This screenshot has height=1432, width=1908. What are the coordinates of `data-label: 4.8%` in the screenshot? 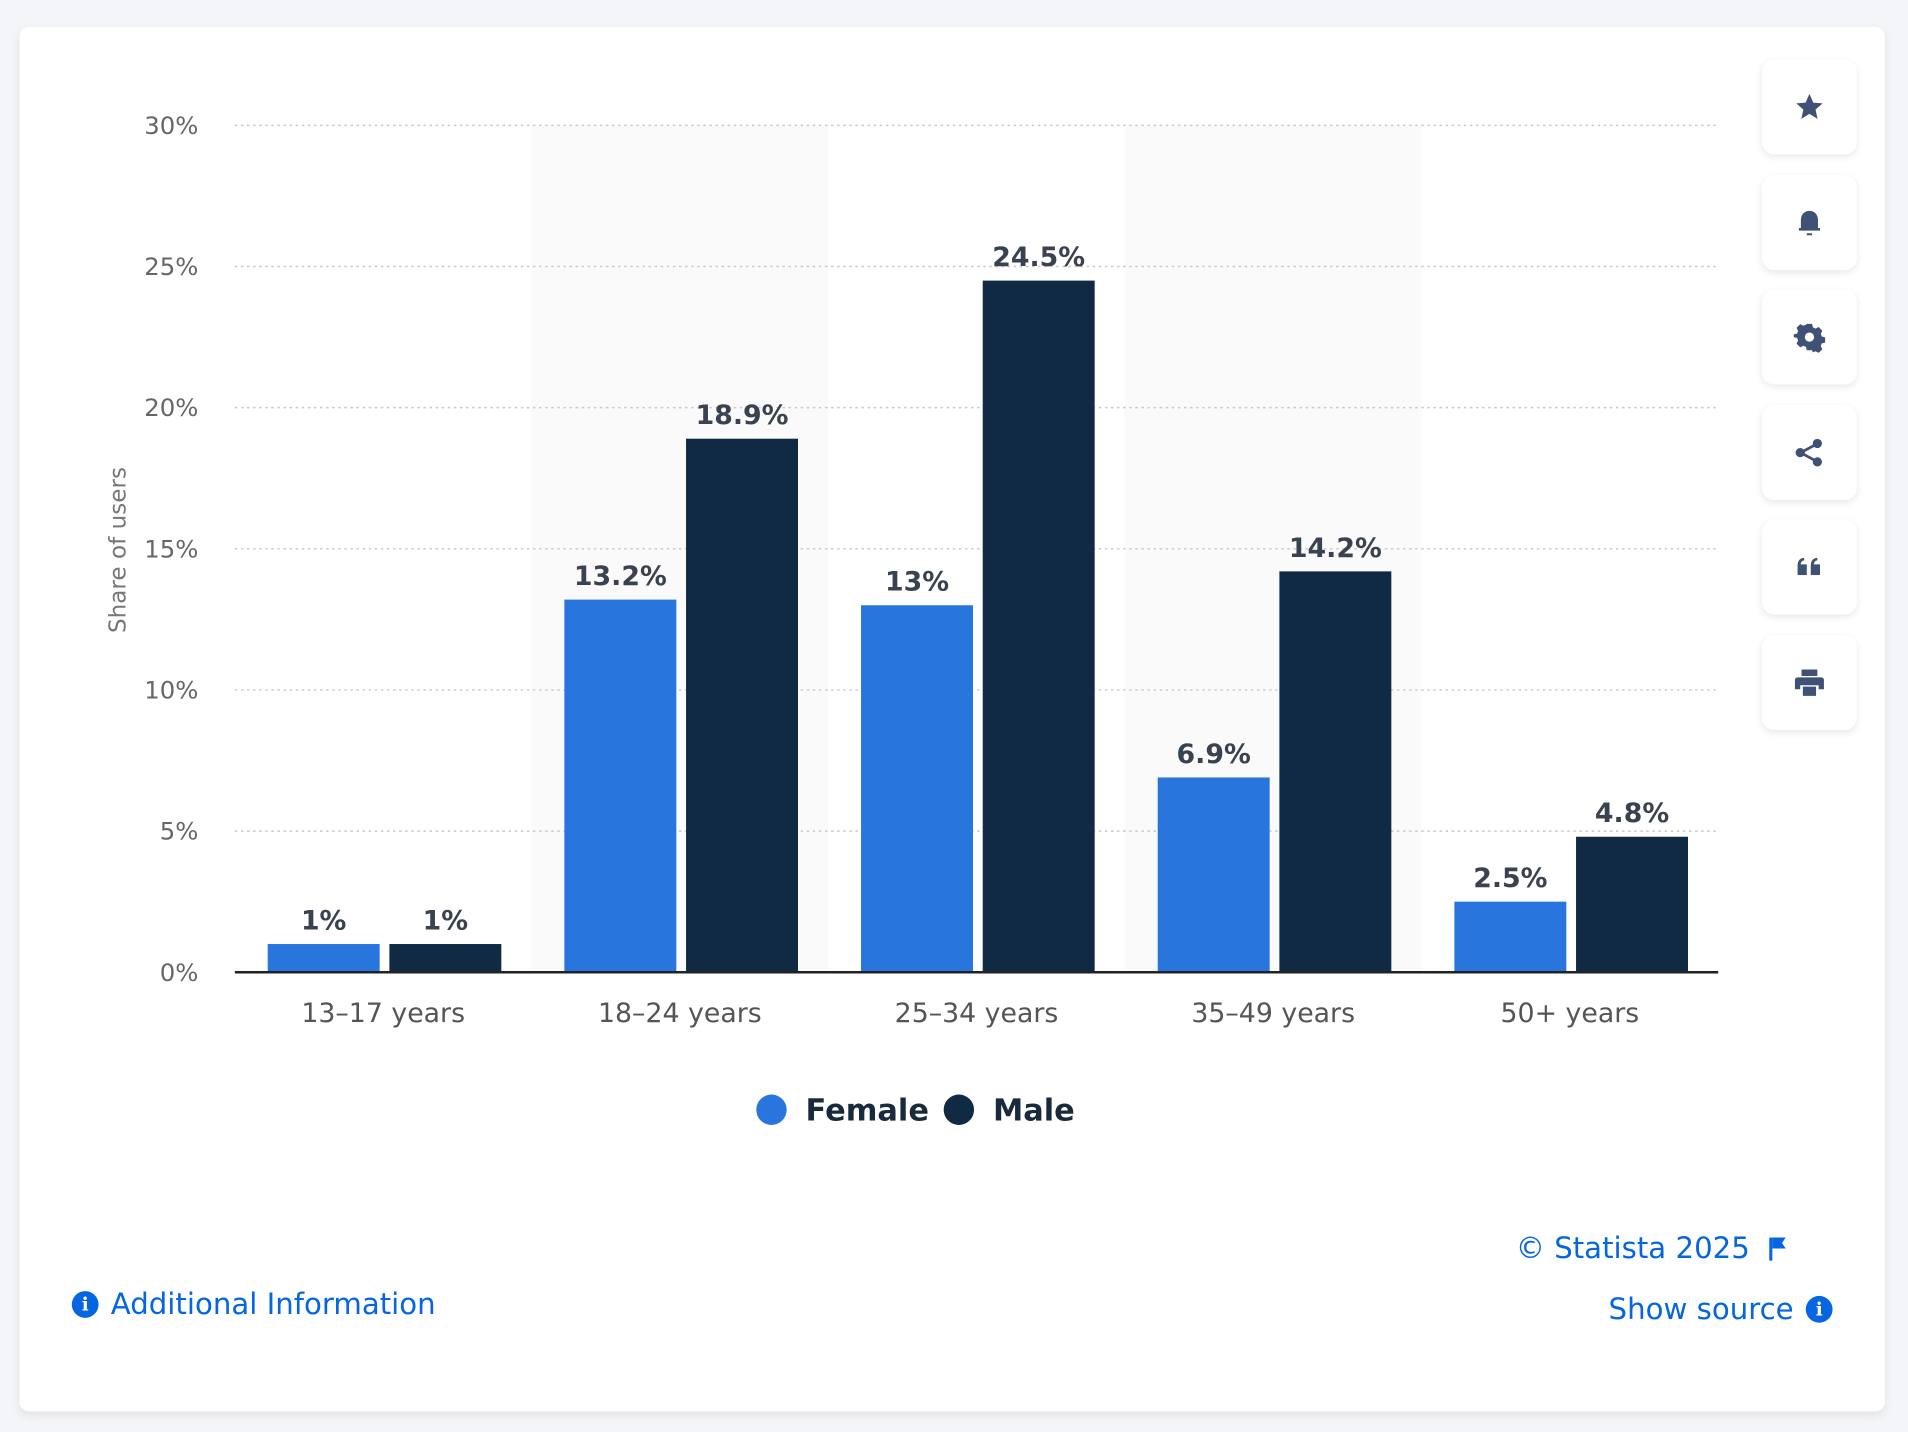 It's located at (1632, 813).